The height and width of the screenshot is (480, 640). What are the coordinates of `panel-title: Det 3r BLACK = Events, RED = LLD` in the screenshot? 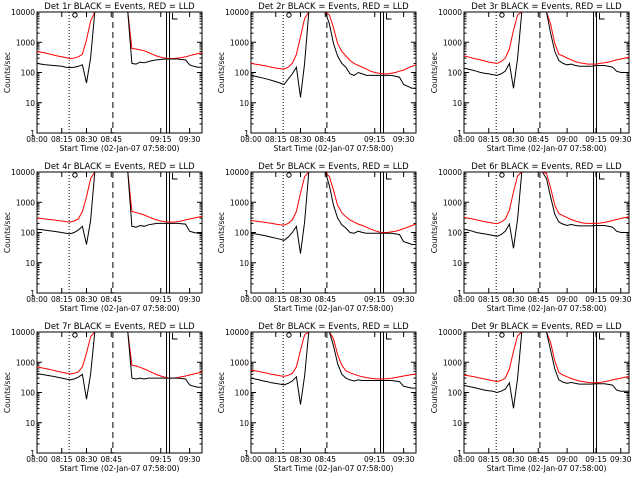 It's located at (546, 7).